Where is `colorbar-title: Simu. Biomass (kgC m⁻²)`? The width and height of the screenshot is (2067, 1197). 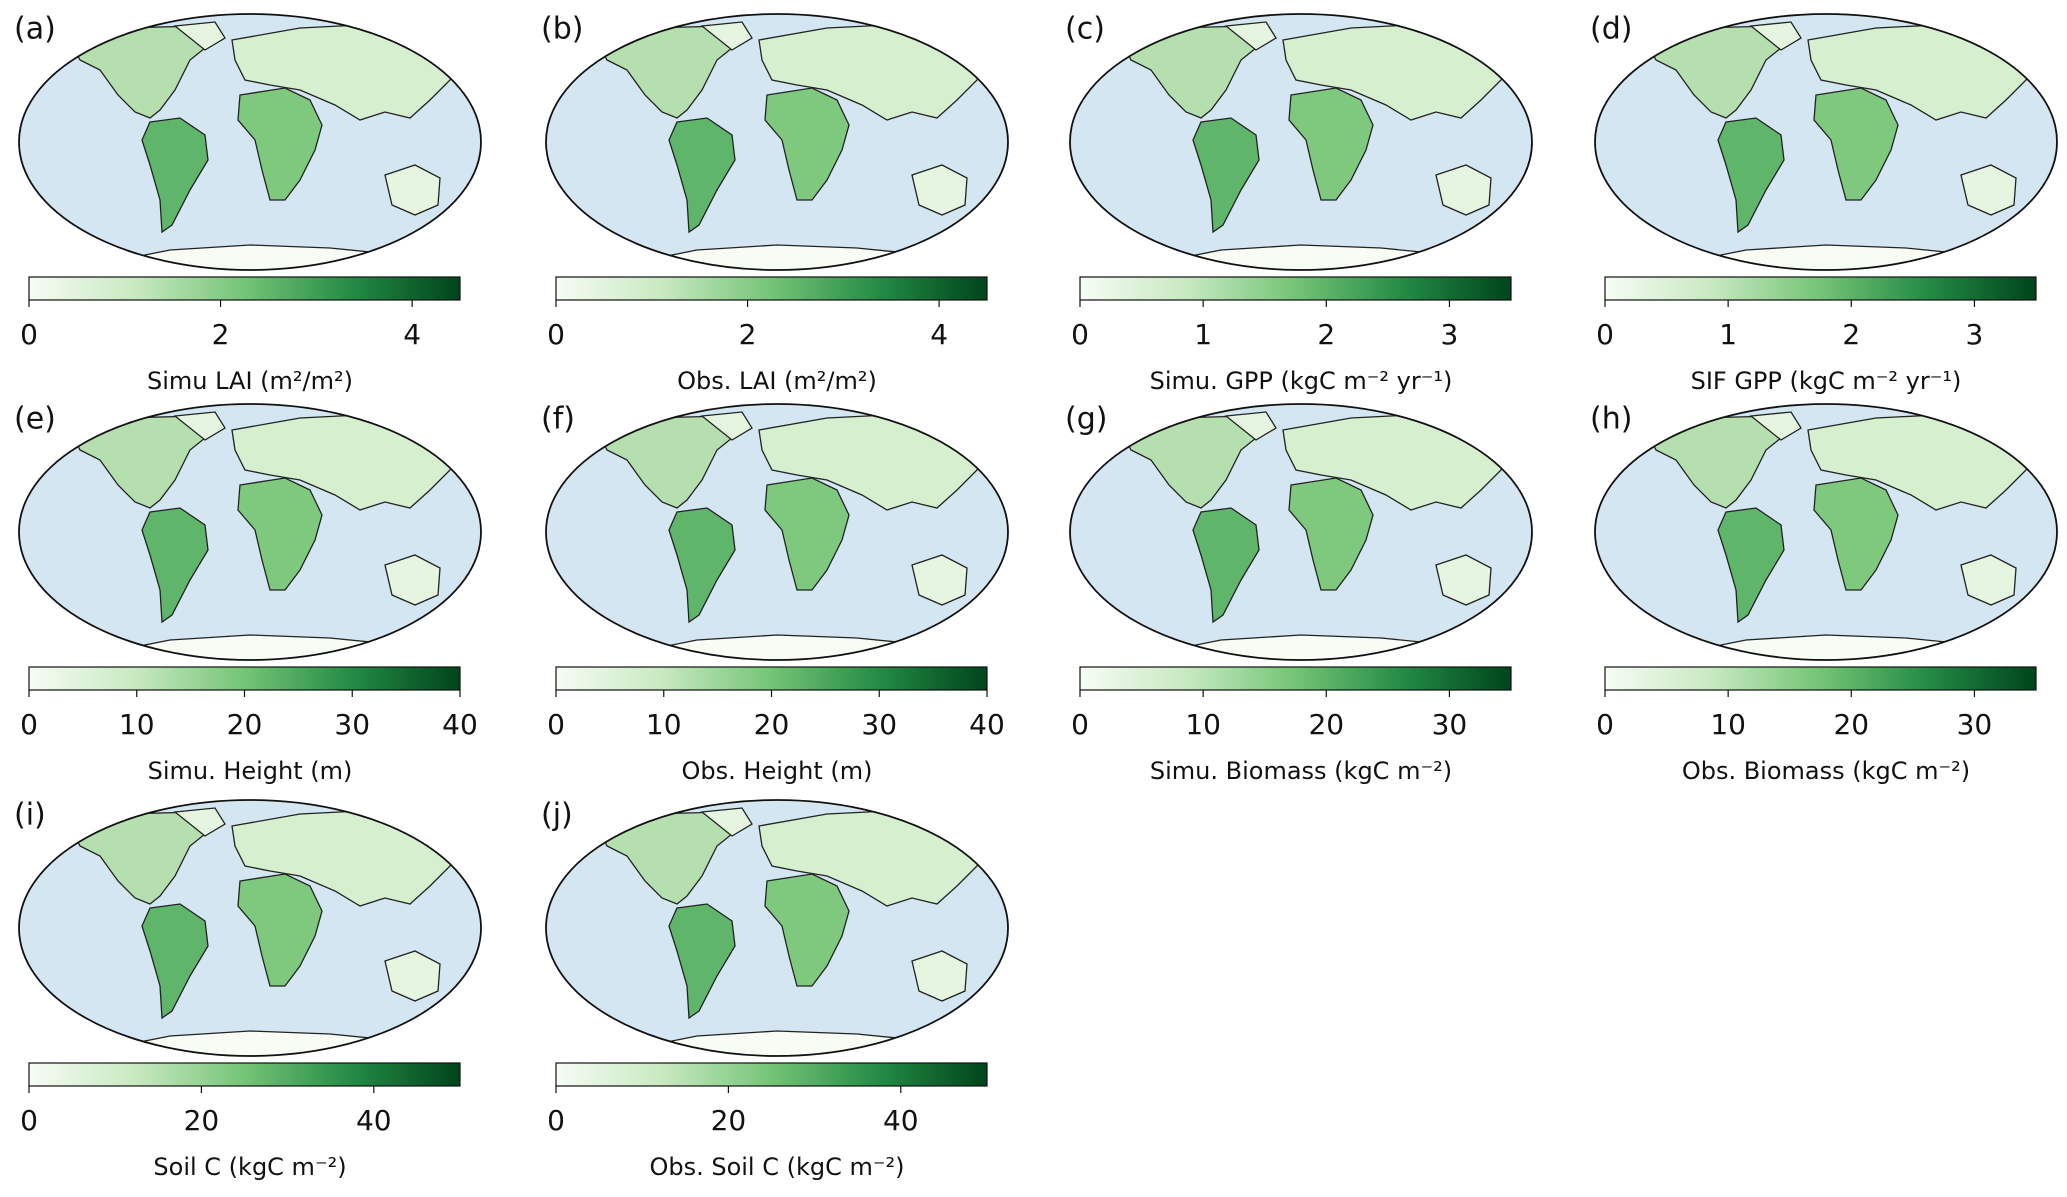 colorbar-title: Simu. Biomass (kgC m⁻²) is located at coordinates (1301, 771).